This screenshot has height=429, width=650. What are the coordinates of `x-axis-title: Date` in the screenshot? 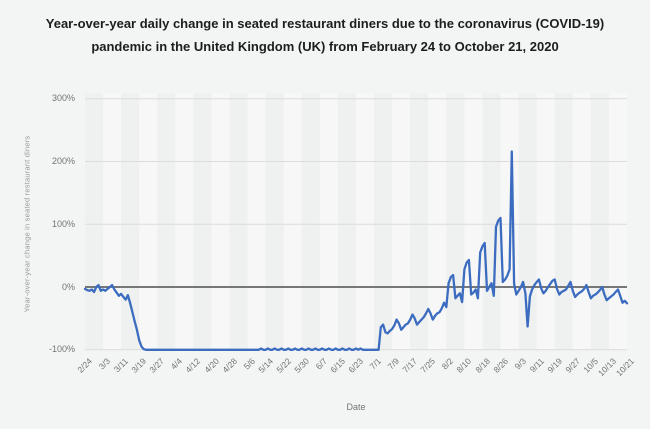 It's located at (356, 407).